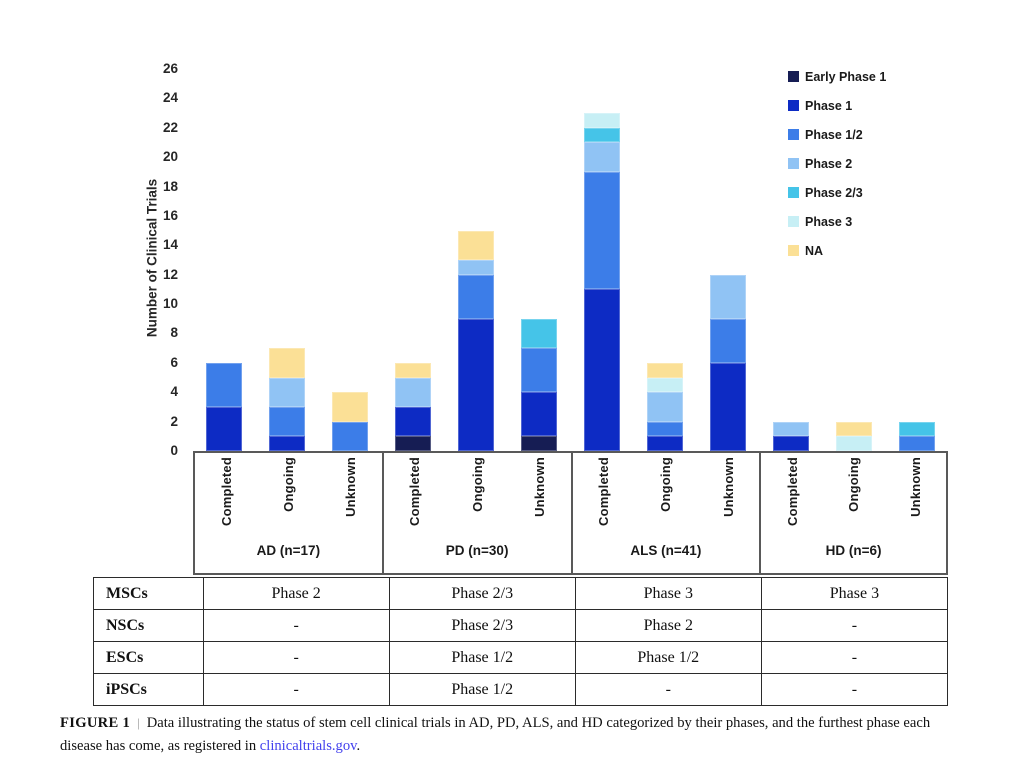  What do you see at coordinates (148, 625) in the screenshot?
I see `row-header-nscs: NSCs` at bounding box center [148, 625].